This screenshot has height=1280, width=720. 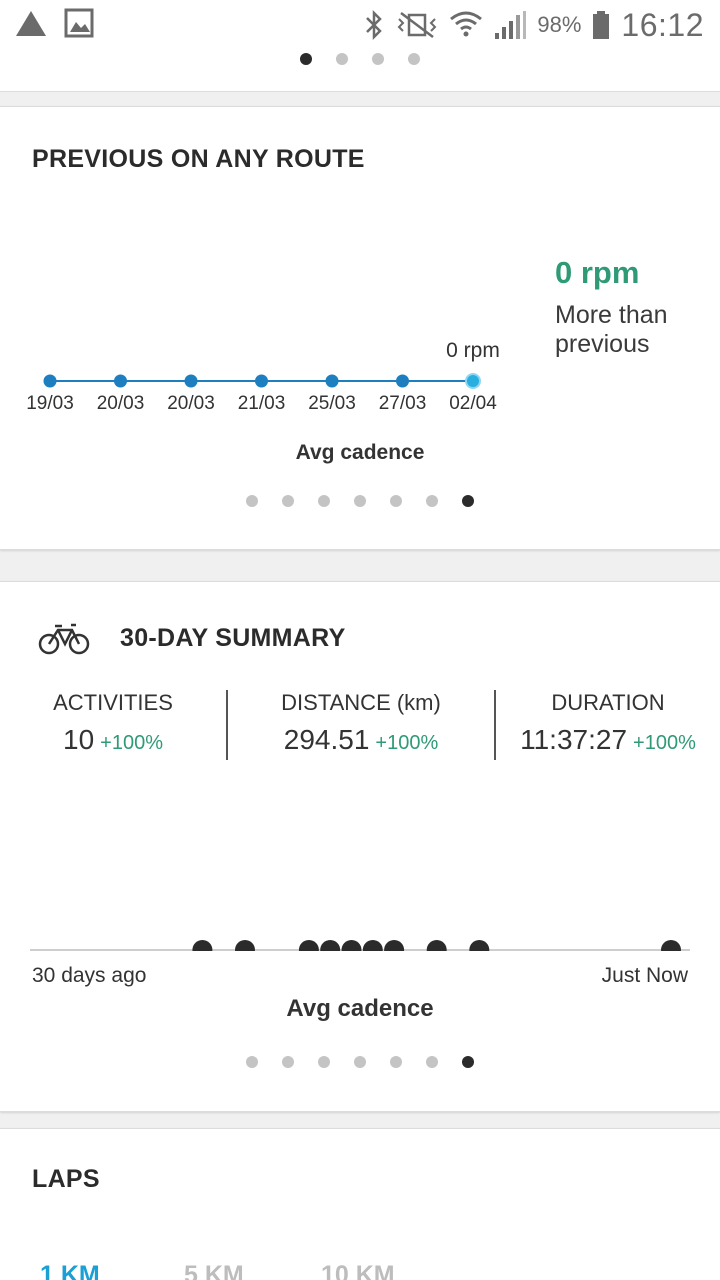 I want to click on bluetooth-icon, so click(x=374, y=25).